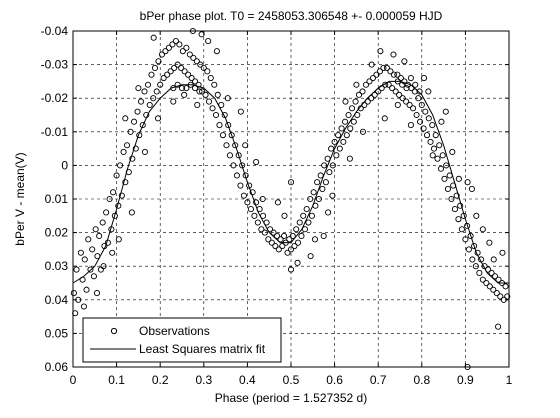 The height and width of the screenshot is (418, 560). Describe the element at coordinates (73, 380) in the screenshot. I see `x-tick-label: 0` at that location.